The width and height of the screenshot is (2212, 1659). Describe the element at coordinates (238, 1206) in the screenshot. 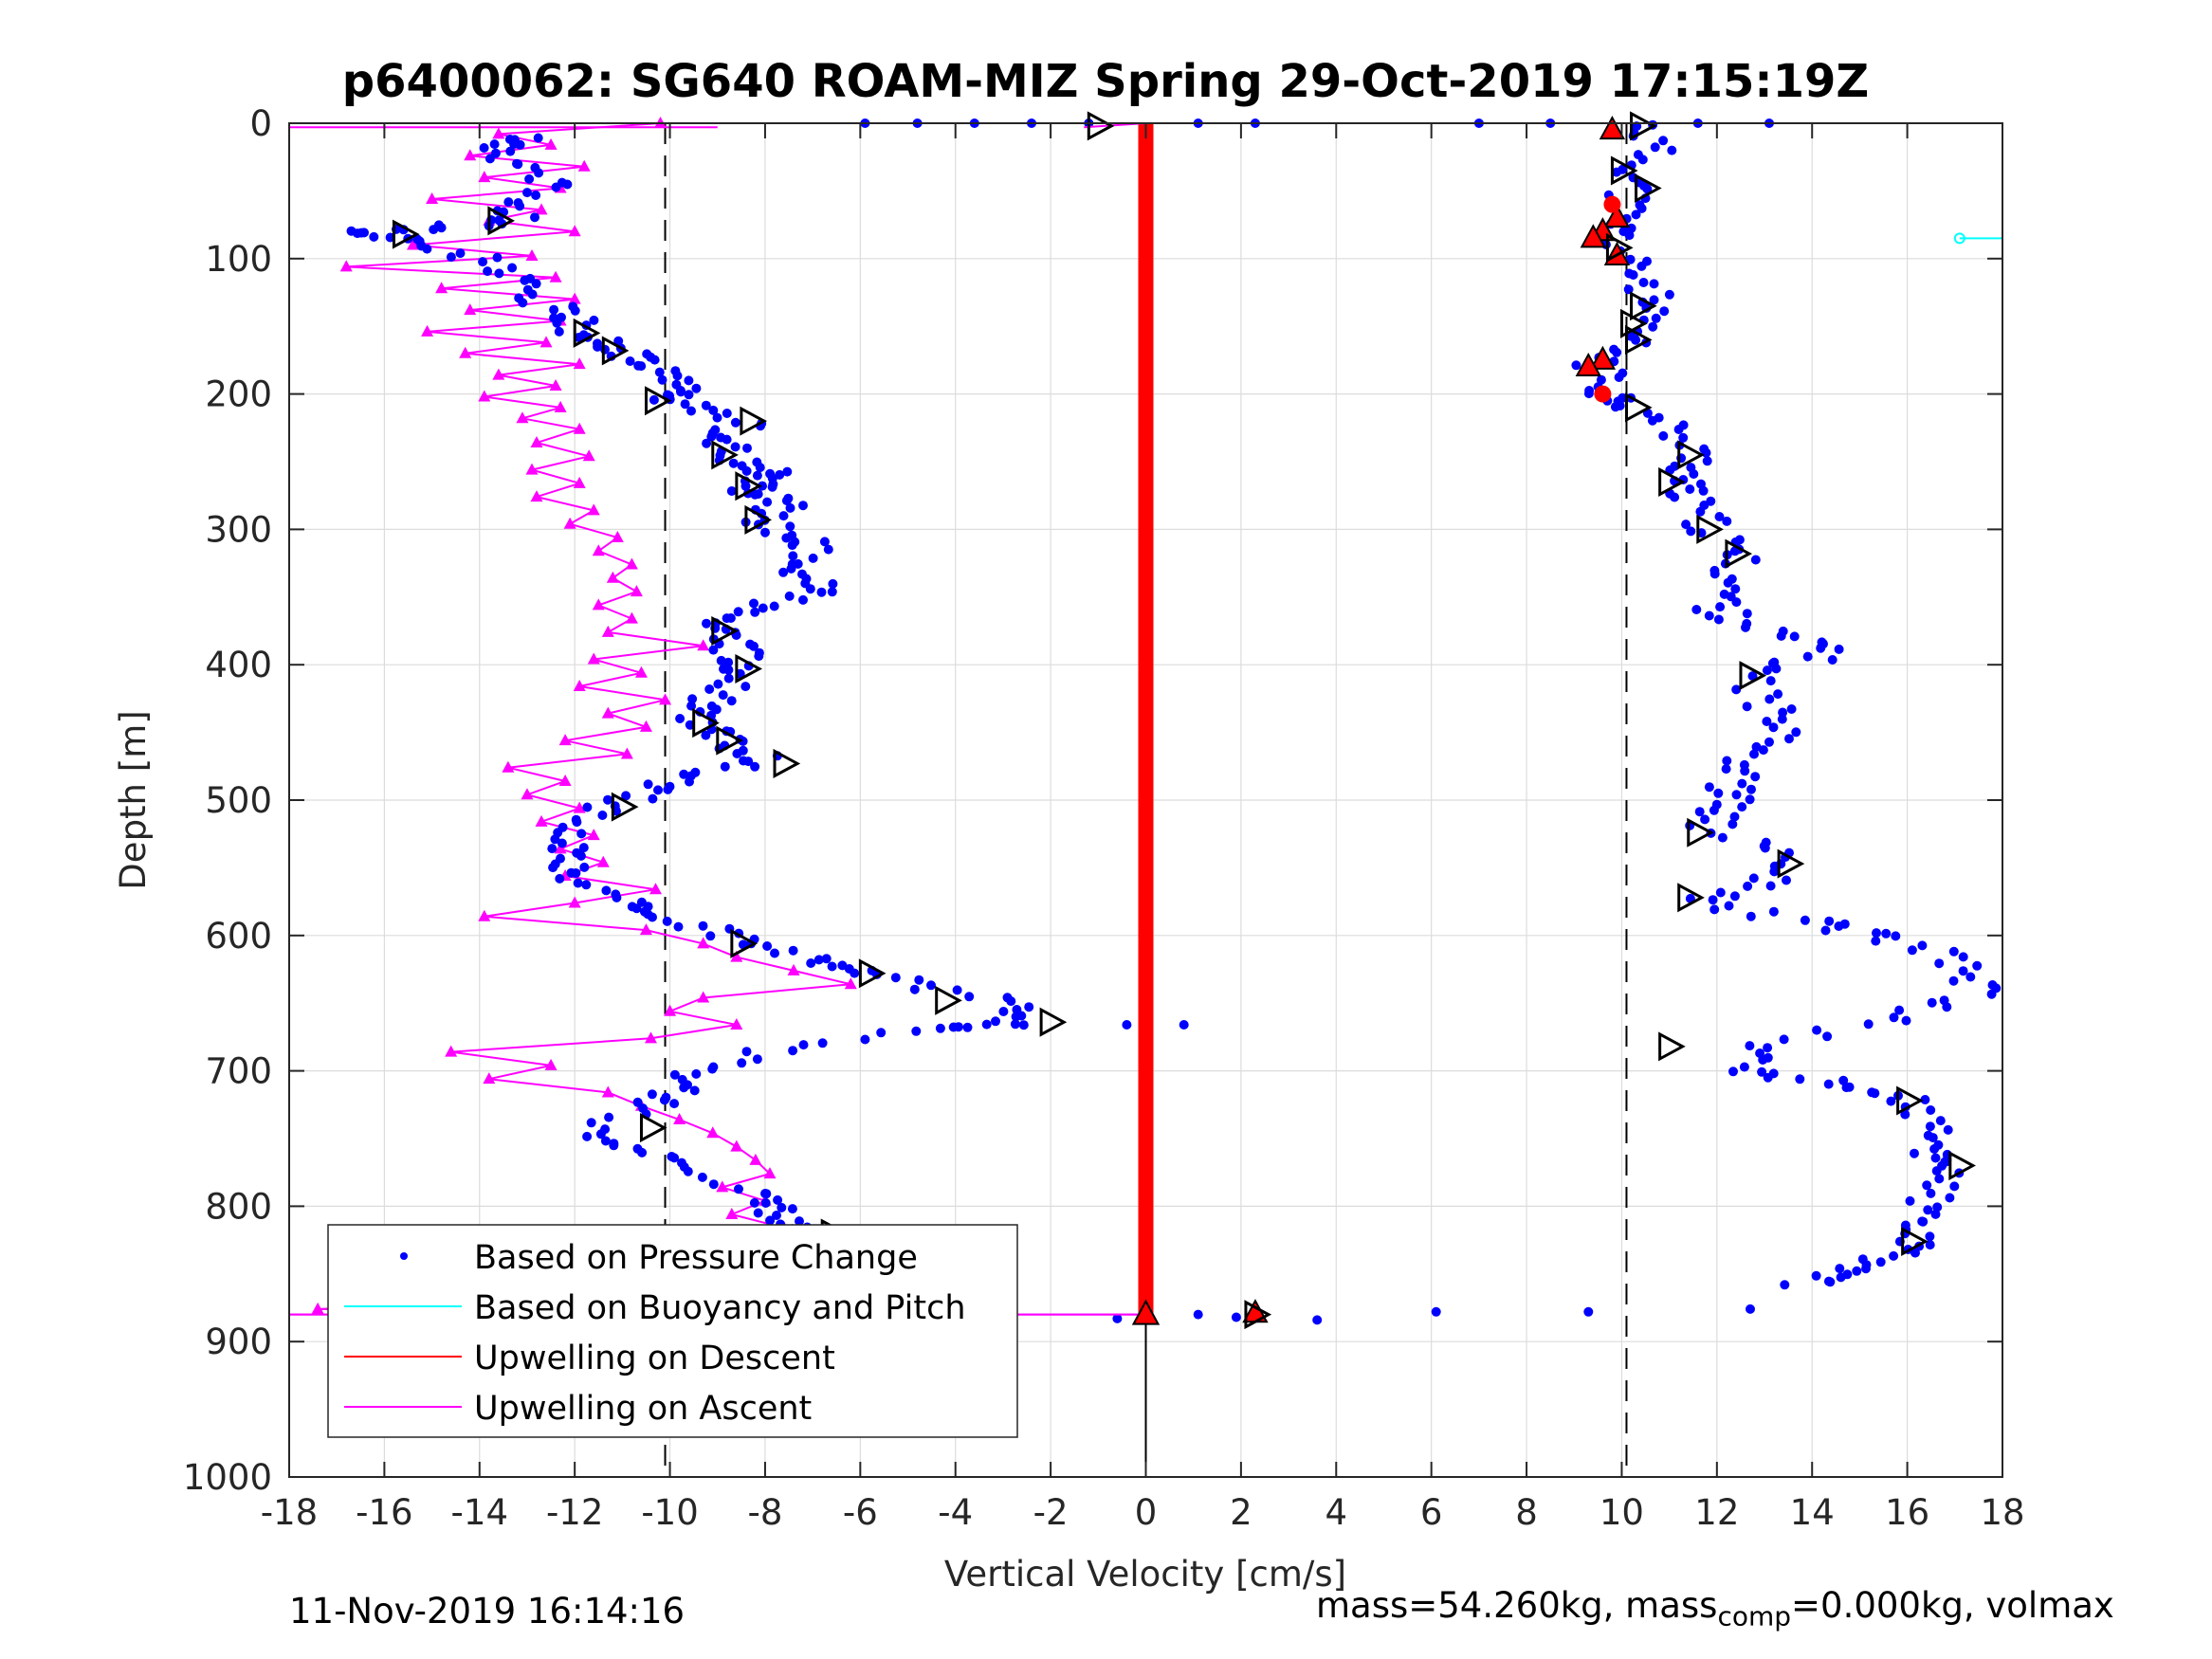

I see `y-tick-label: 800` at that location.